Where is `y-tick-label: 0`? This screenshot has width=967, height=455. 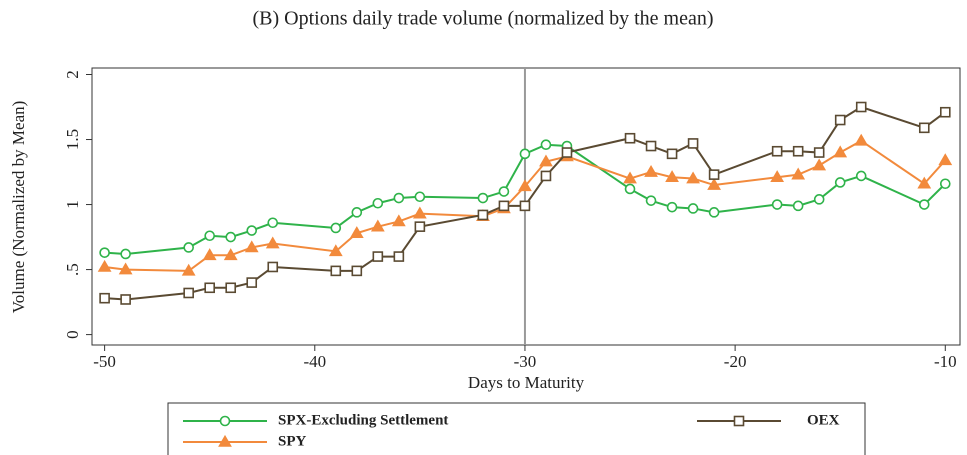
y-tick-label: 0 is located at coordinates (72, 334).